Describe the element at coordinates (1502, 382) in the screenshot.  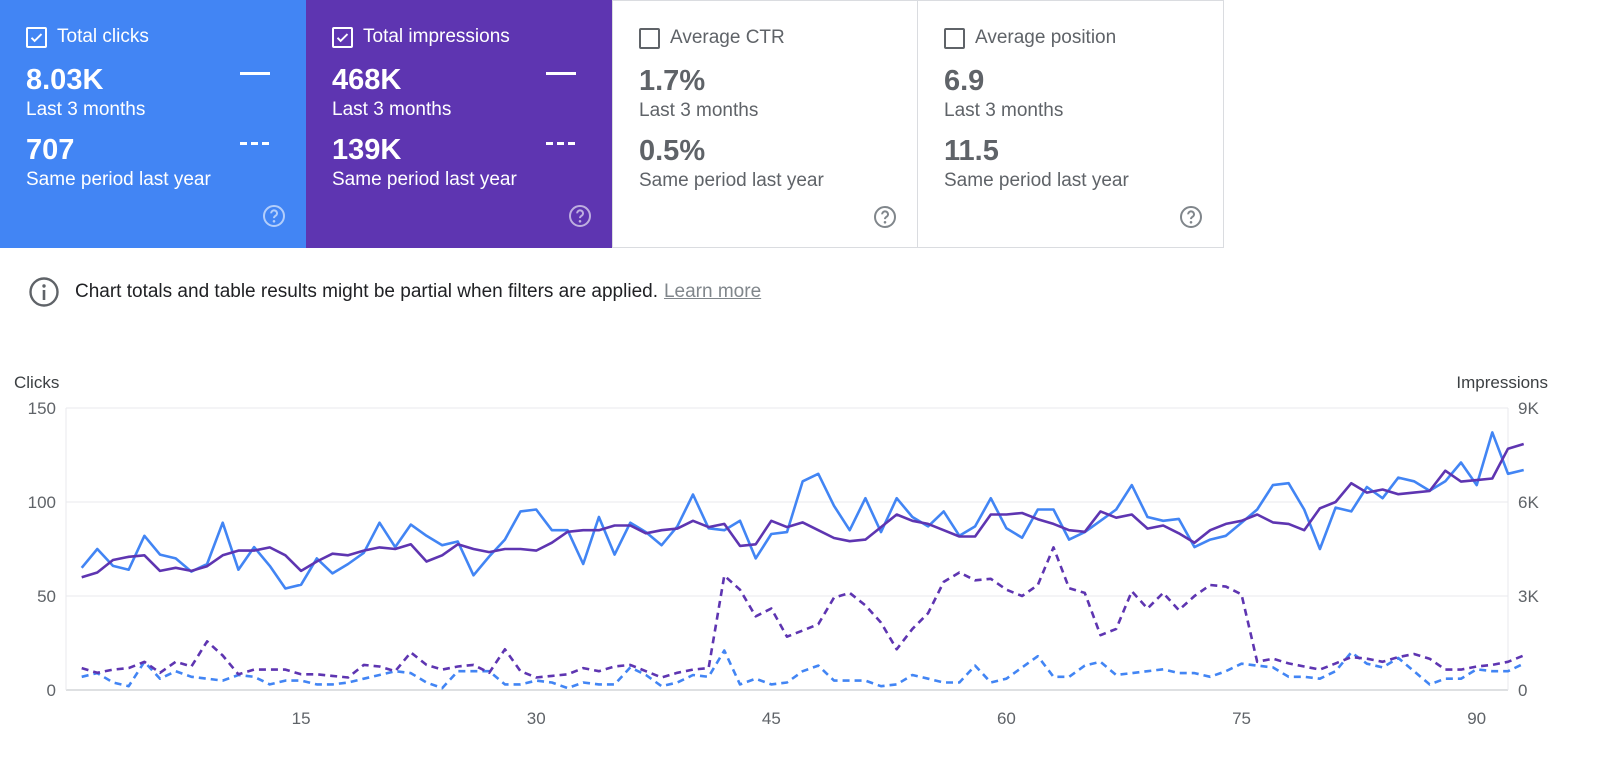
I see `right-axis-title: Impressions` at that location.